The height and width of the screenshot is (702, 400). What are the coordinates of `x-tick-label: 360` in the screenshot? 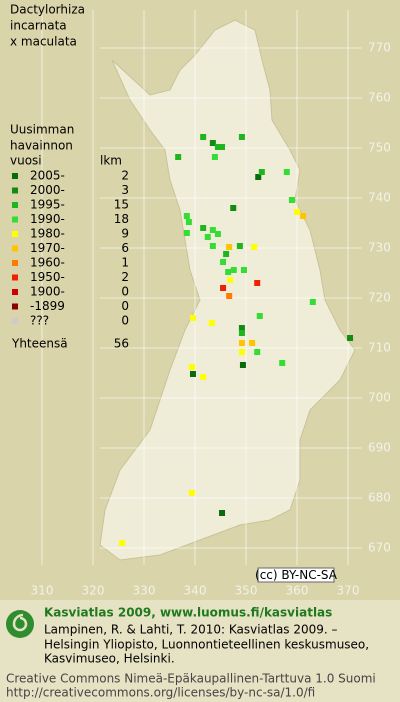 It's located at (297, 591).